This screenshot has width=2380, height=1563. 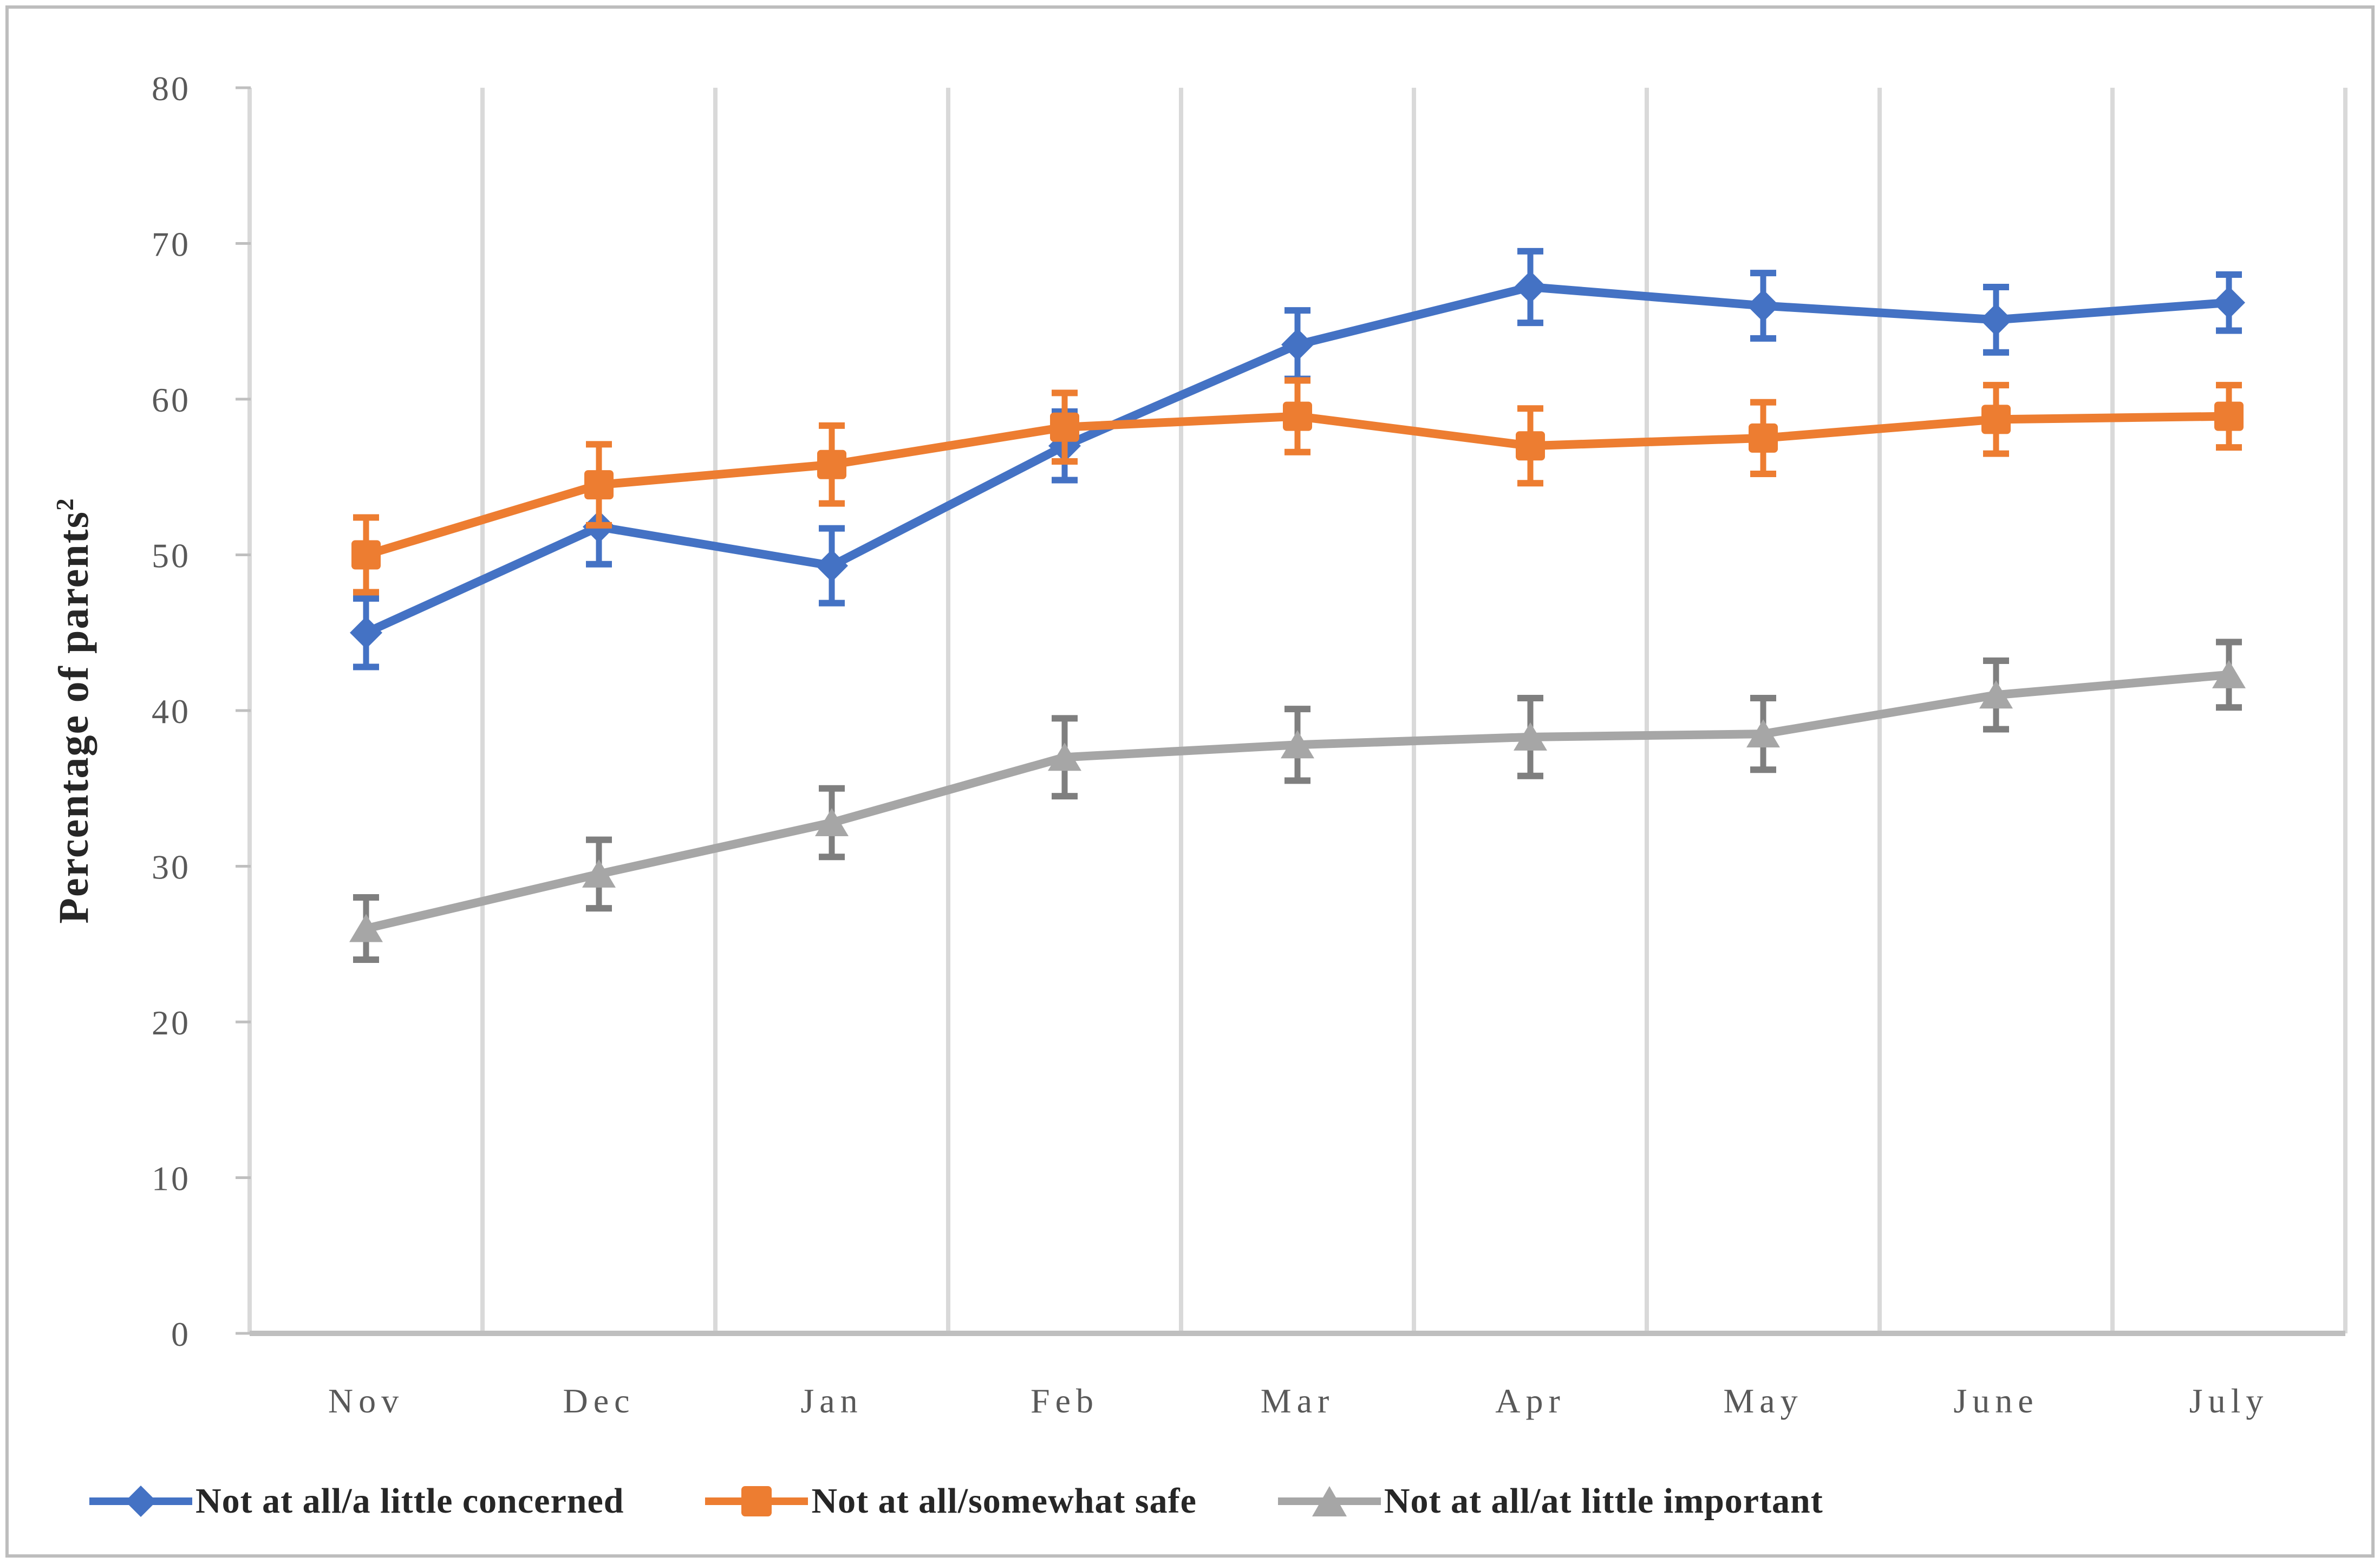 What do you see at coordinates (1297, 486) in the screenshot?
I see `series-square` at bounding box center [1297, 486].